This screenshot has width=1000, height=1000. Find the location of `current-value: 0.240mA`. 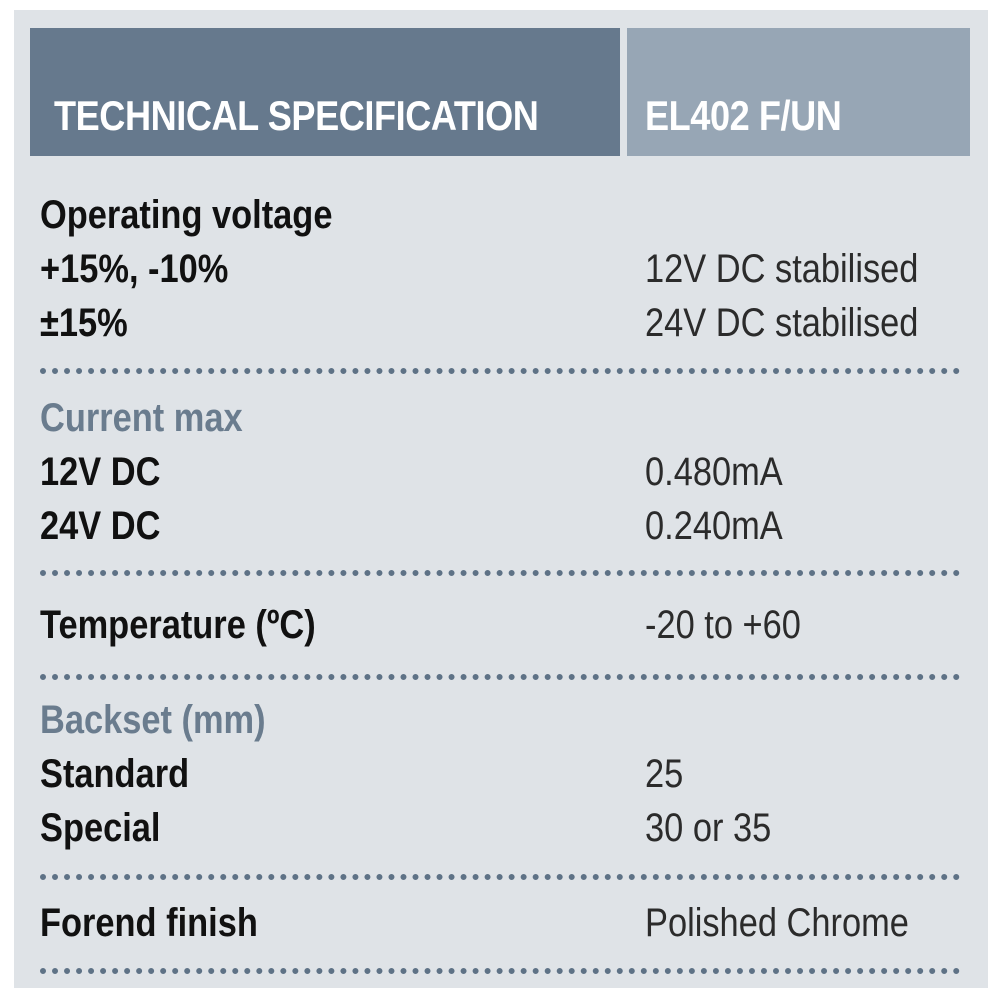

current-value: 0.240mA is located at coordinates (714, 526).